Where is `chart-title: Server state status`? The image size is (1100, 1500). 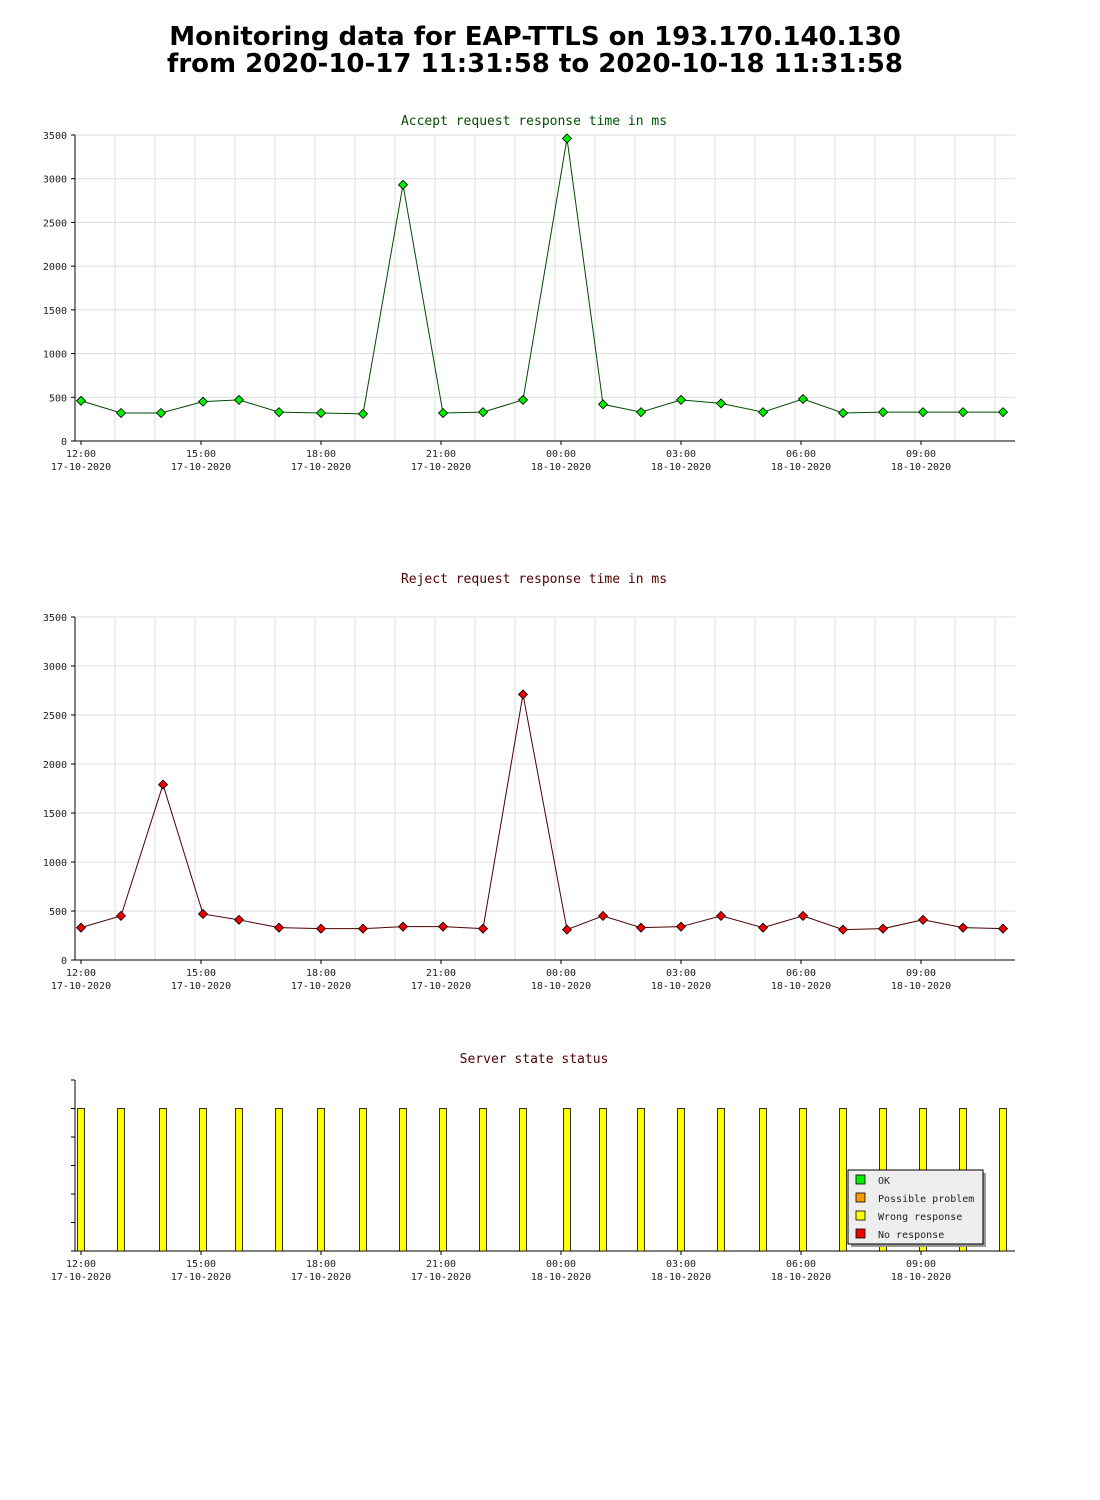 chart-title: Server state status is located at coordinates (534, 1059).